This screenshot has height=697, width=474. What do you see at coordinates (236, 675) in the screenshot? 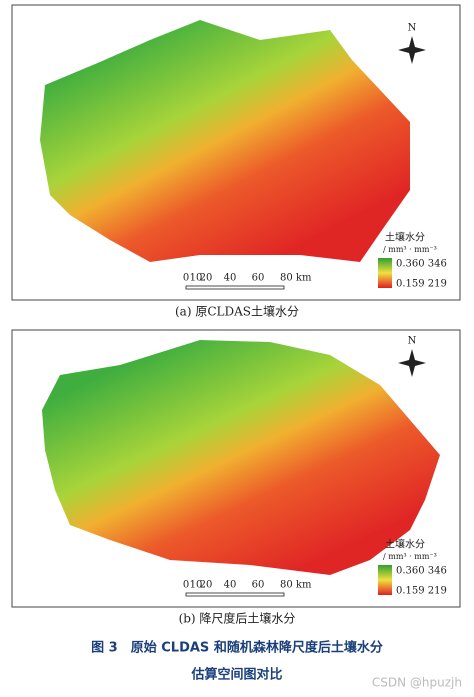
I see `figure-caption: 估算空间图对比` at bounding box center [236, 675].